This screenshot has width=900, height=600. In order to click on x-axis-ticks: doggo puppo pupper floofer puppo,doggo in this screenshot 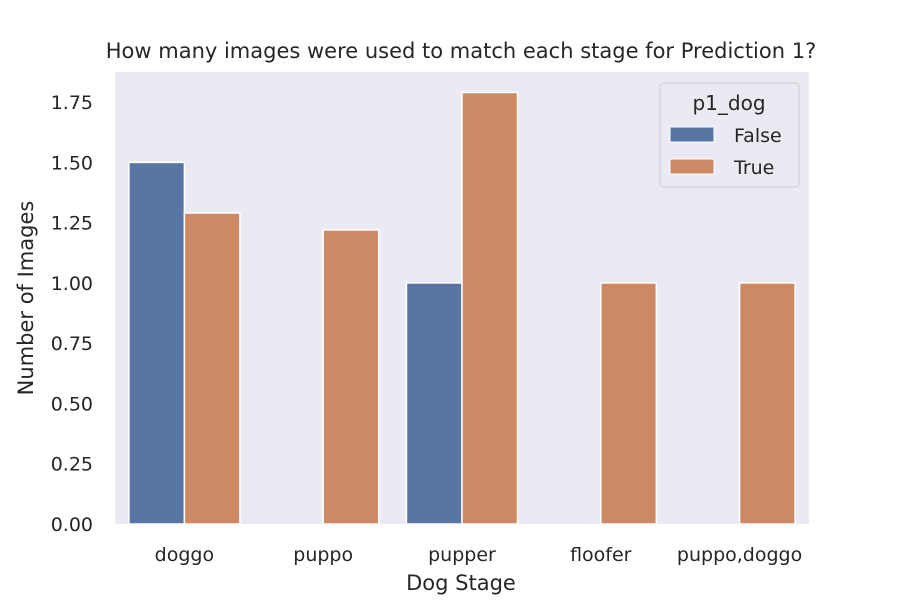, I will do `click(479, 555)`.